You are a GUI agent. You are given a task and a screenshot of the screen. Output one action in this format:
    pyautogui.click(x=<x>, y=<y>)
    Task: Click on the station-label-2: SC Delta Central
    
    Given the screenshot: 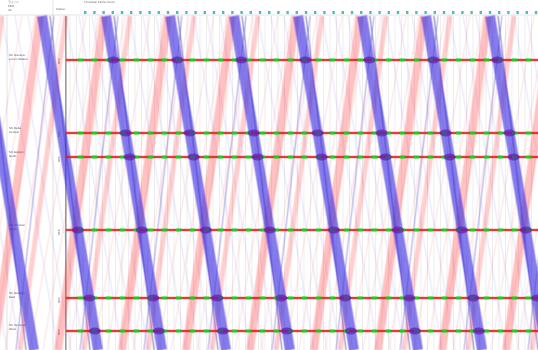 What is the action you would take?
    pyautogui.click(x=15, y=130)
    